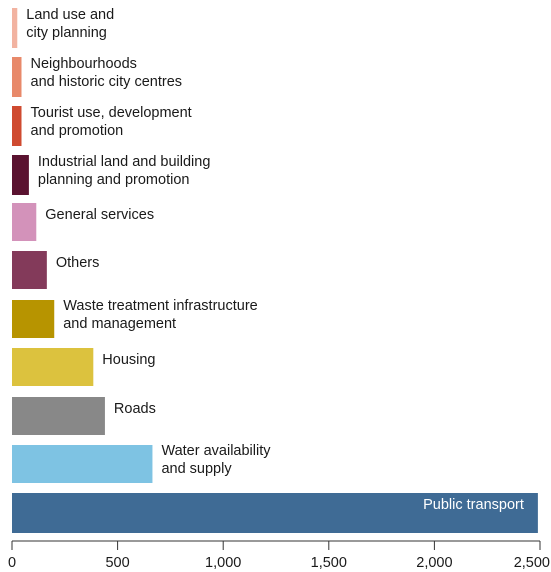  Describe the element at coordinates (196, 469) in the screenshot. I see `bar-label-line: and supply` at that location.